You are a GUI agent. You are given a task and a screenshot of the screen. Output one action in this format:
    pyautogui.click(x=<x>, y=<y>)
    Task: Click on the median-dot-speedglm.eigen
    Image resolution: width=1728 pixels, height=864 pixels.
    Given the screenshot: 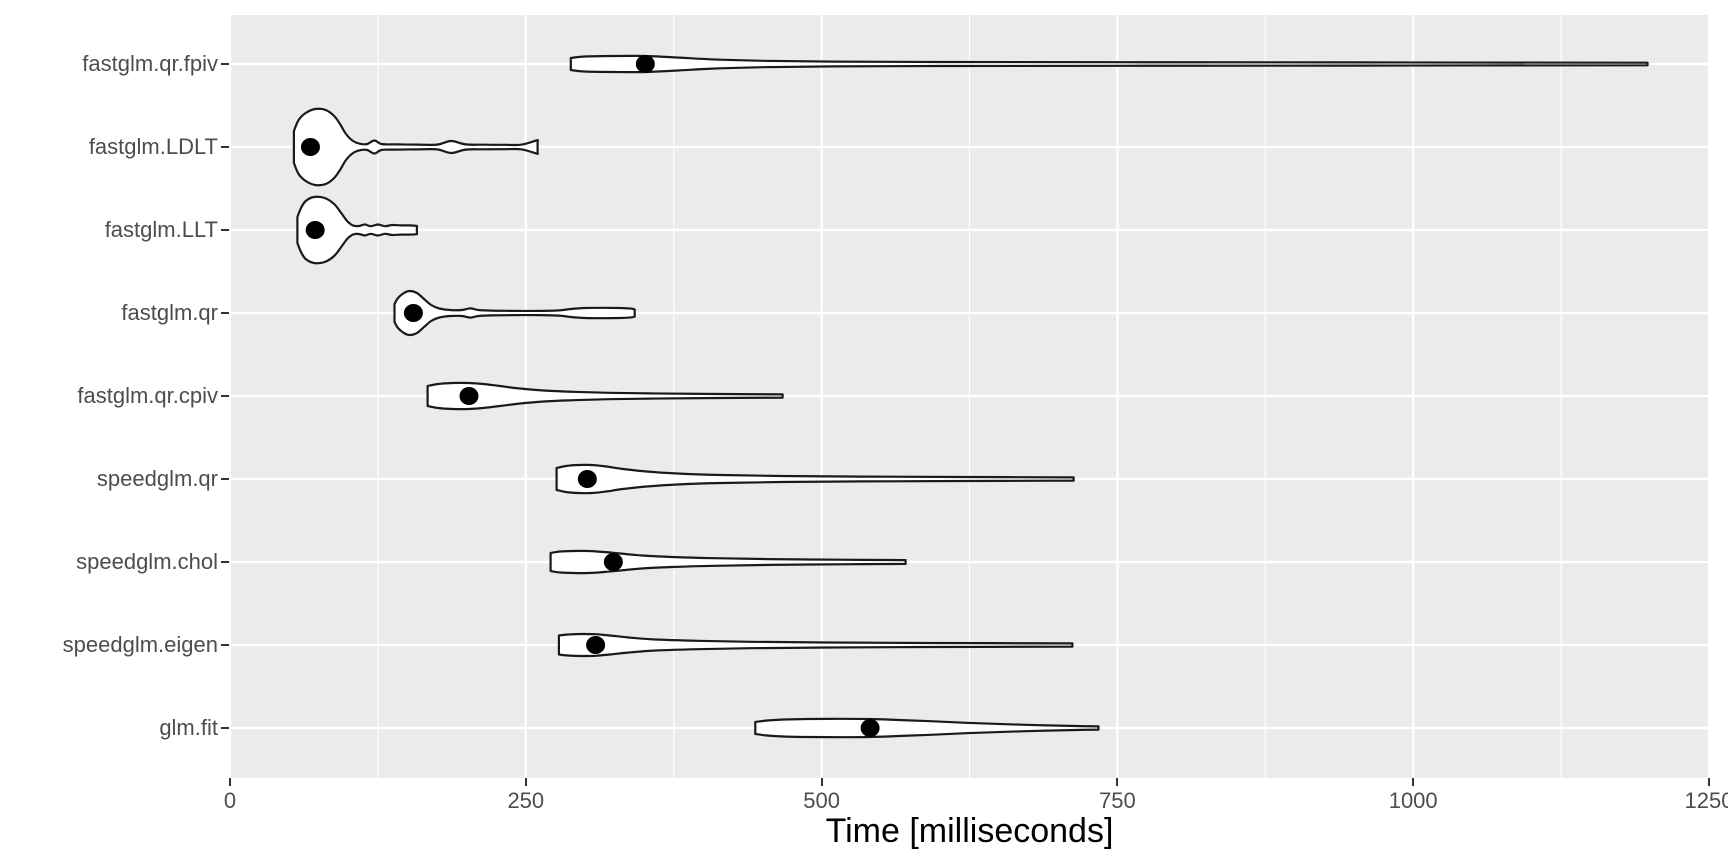 What is the action you would take?
    pyautogui.click(x=596, y=645)
    